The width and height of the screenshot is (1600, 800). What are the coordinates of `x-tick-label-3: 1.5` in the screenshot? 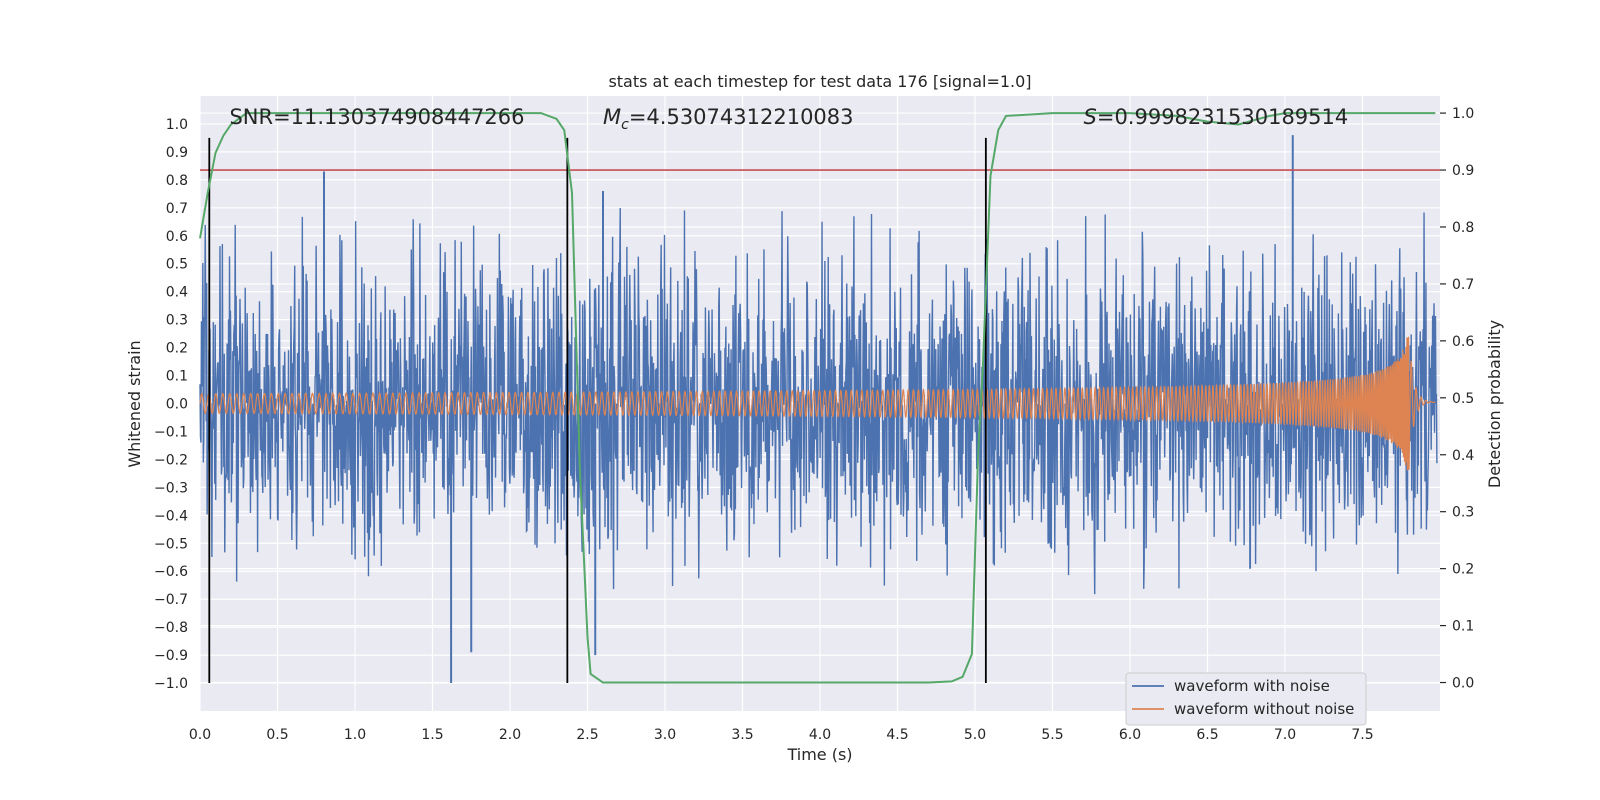 It's located at (432, 735).